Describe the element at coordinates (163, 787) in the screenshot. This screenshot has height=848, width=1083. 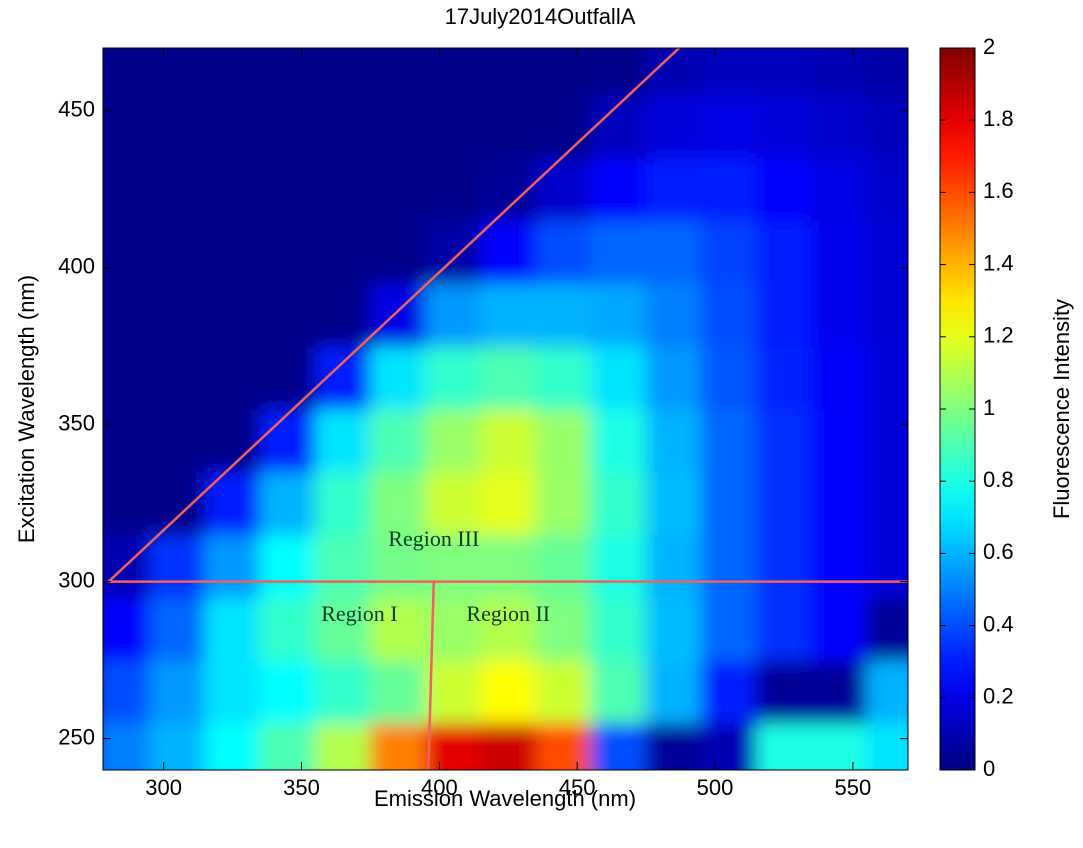
I see `x-tick-label: 300` at that location.